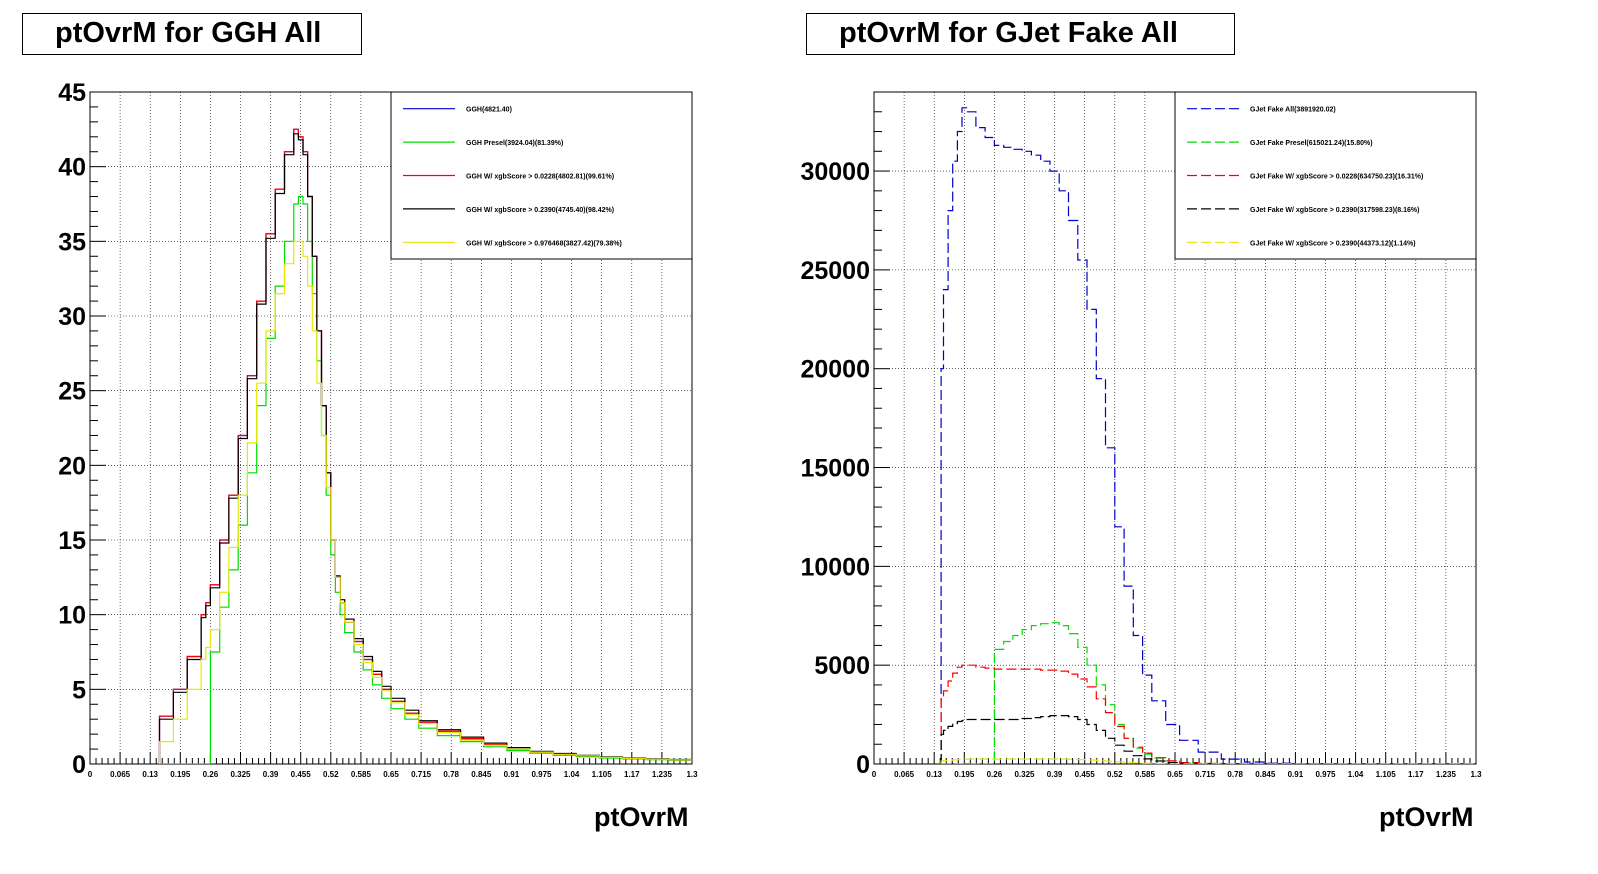 The image size is (1598, 874). I want to click on y-tick-label: 40, so click(72, 168).